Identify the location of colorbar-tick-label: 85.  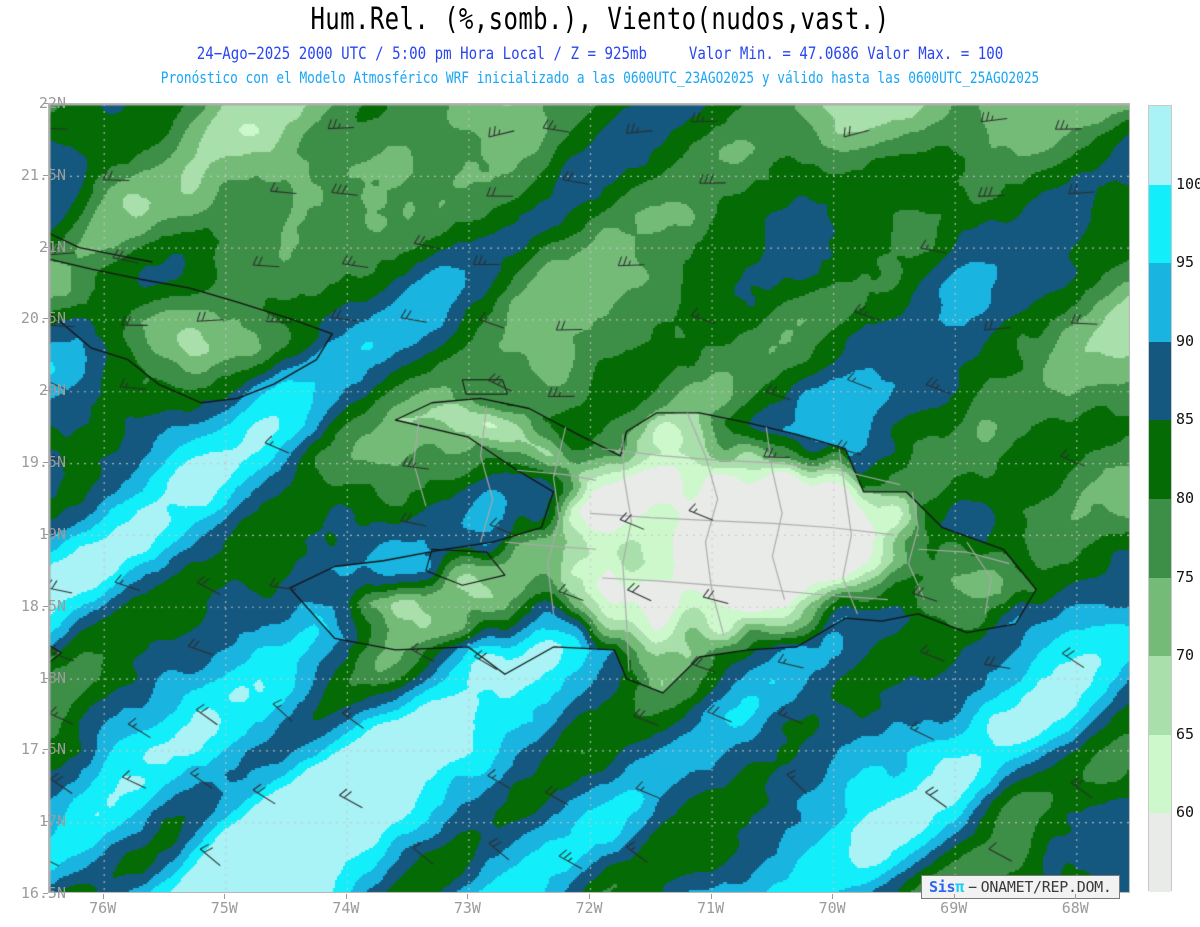
(1185, 419).